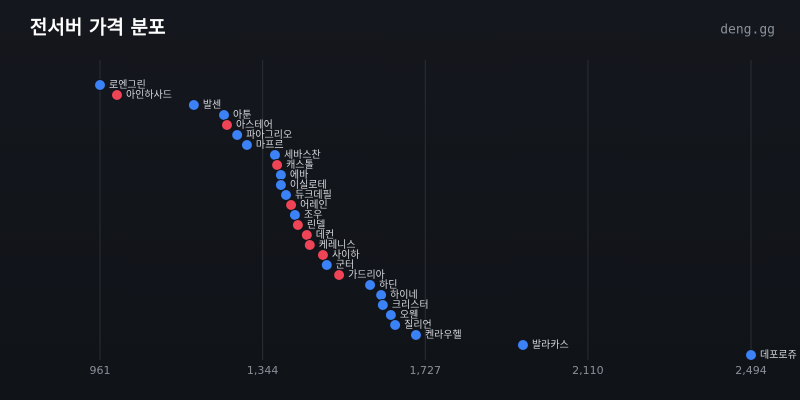  I want to click on point-label: 마프르, so click(270, 145).